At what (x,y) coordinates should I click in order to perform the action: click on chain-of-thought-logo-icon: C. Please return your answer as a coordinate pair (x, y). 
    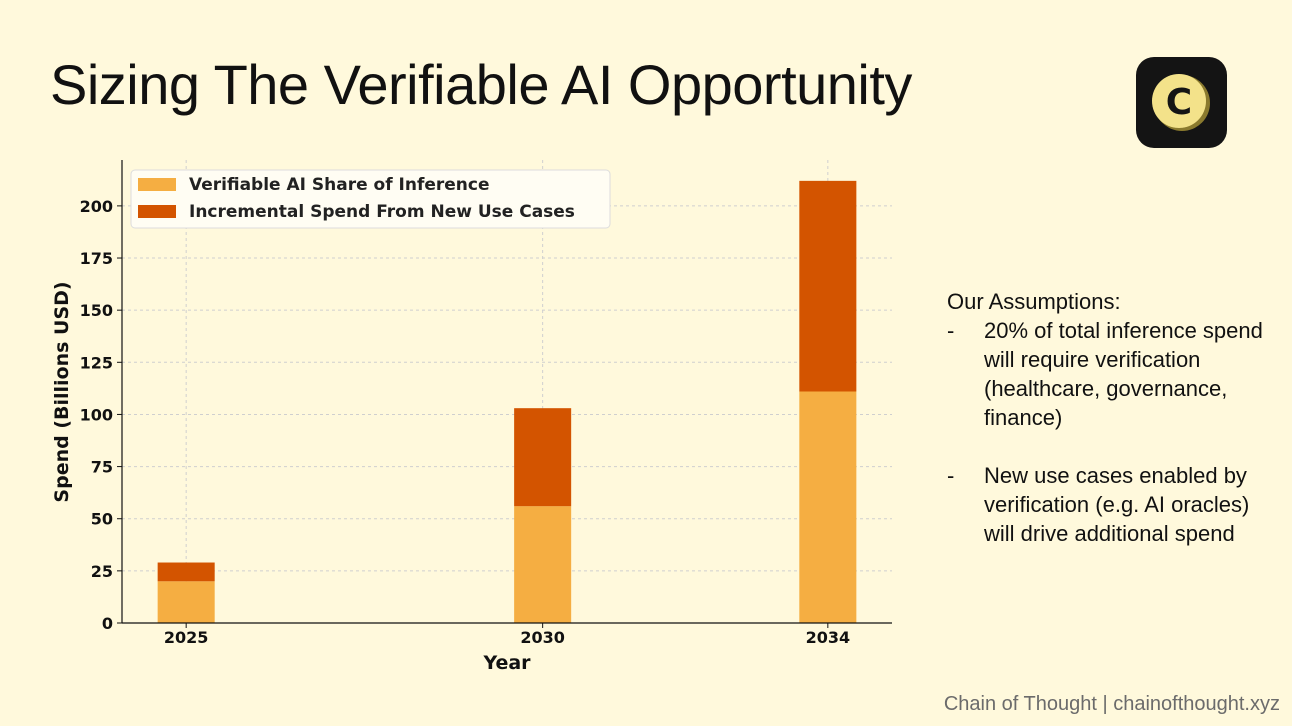
    Looking at the image, I should click on (1181, 102).